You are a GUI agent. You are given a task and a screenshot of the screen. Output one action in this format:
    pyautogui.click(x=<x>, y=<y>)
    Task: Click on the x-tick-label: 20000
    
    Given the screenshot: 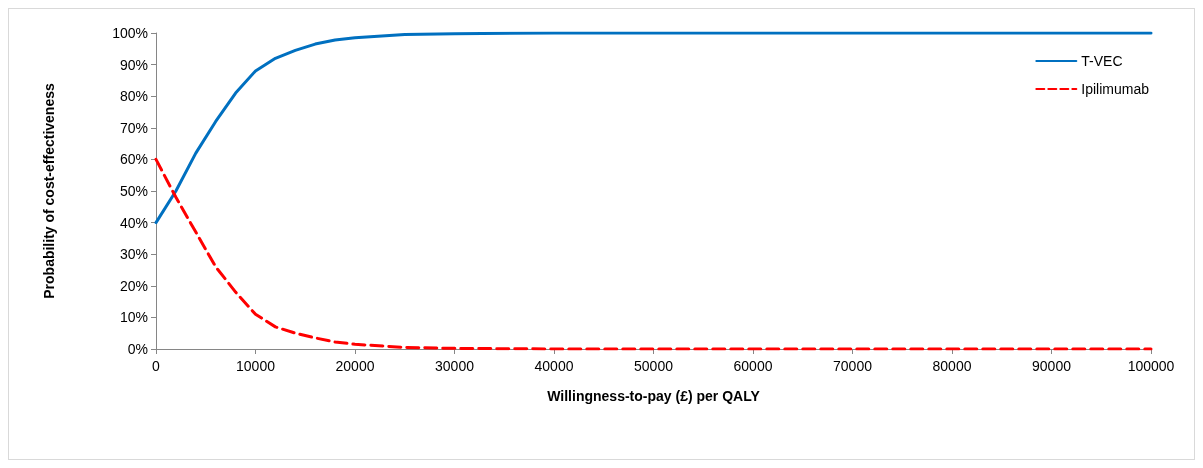 What is the action you would take?
    pyautogui.click(x=355, y=366)
    